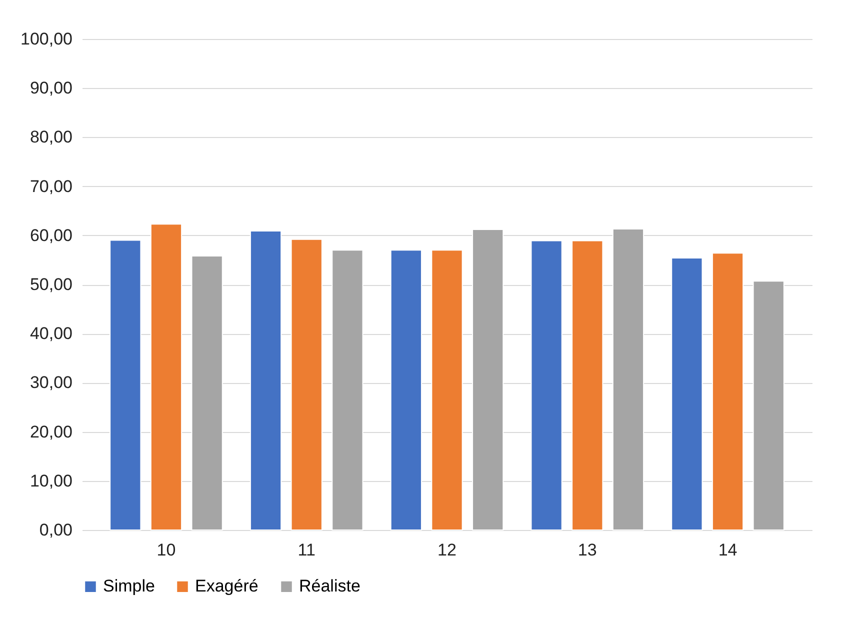 The height and width of the screenshot is (642, 867). Describe the element at coordinates (129, 586) in the screenshot. I see `legend-label: Simple` at that location.